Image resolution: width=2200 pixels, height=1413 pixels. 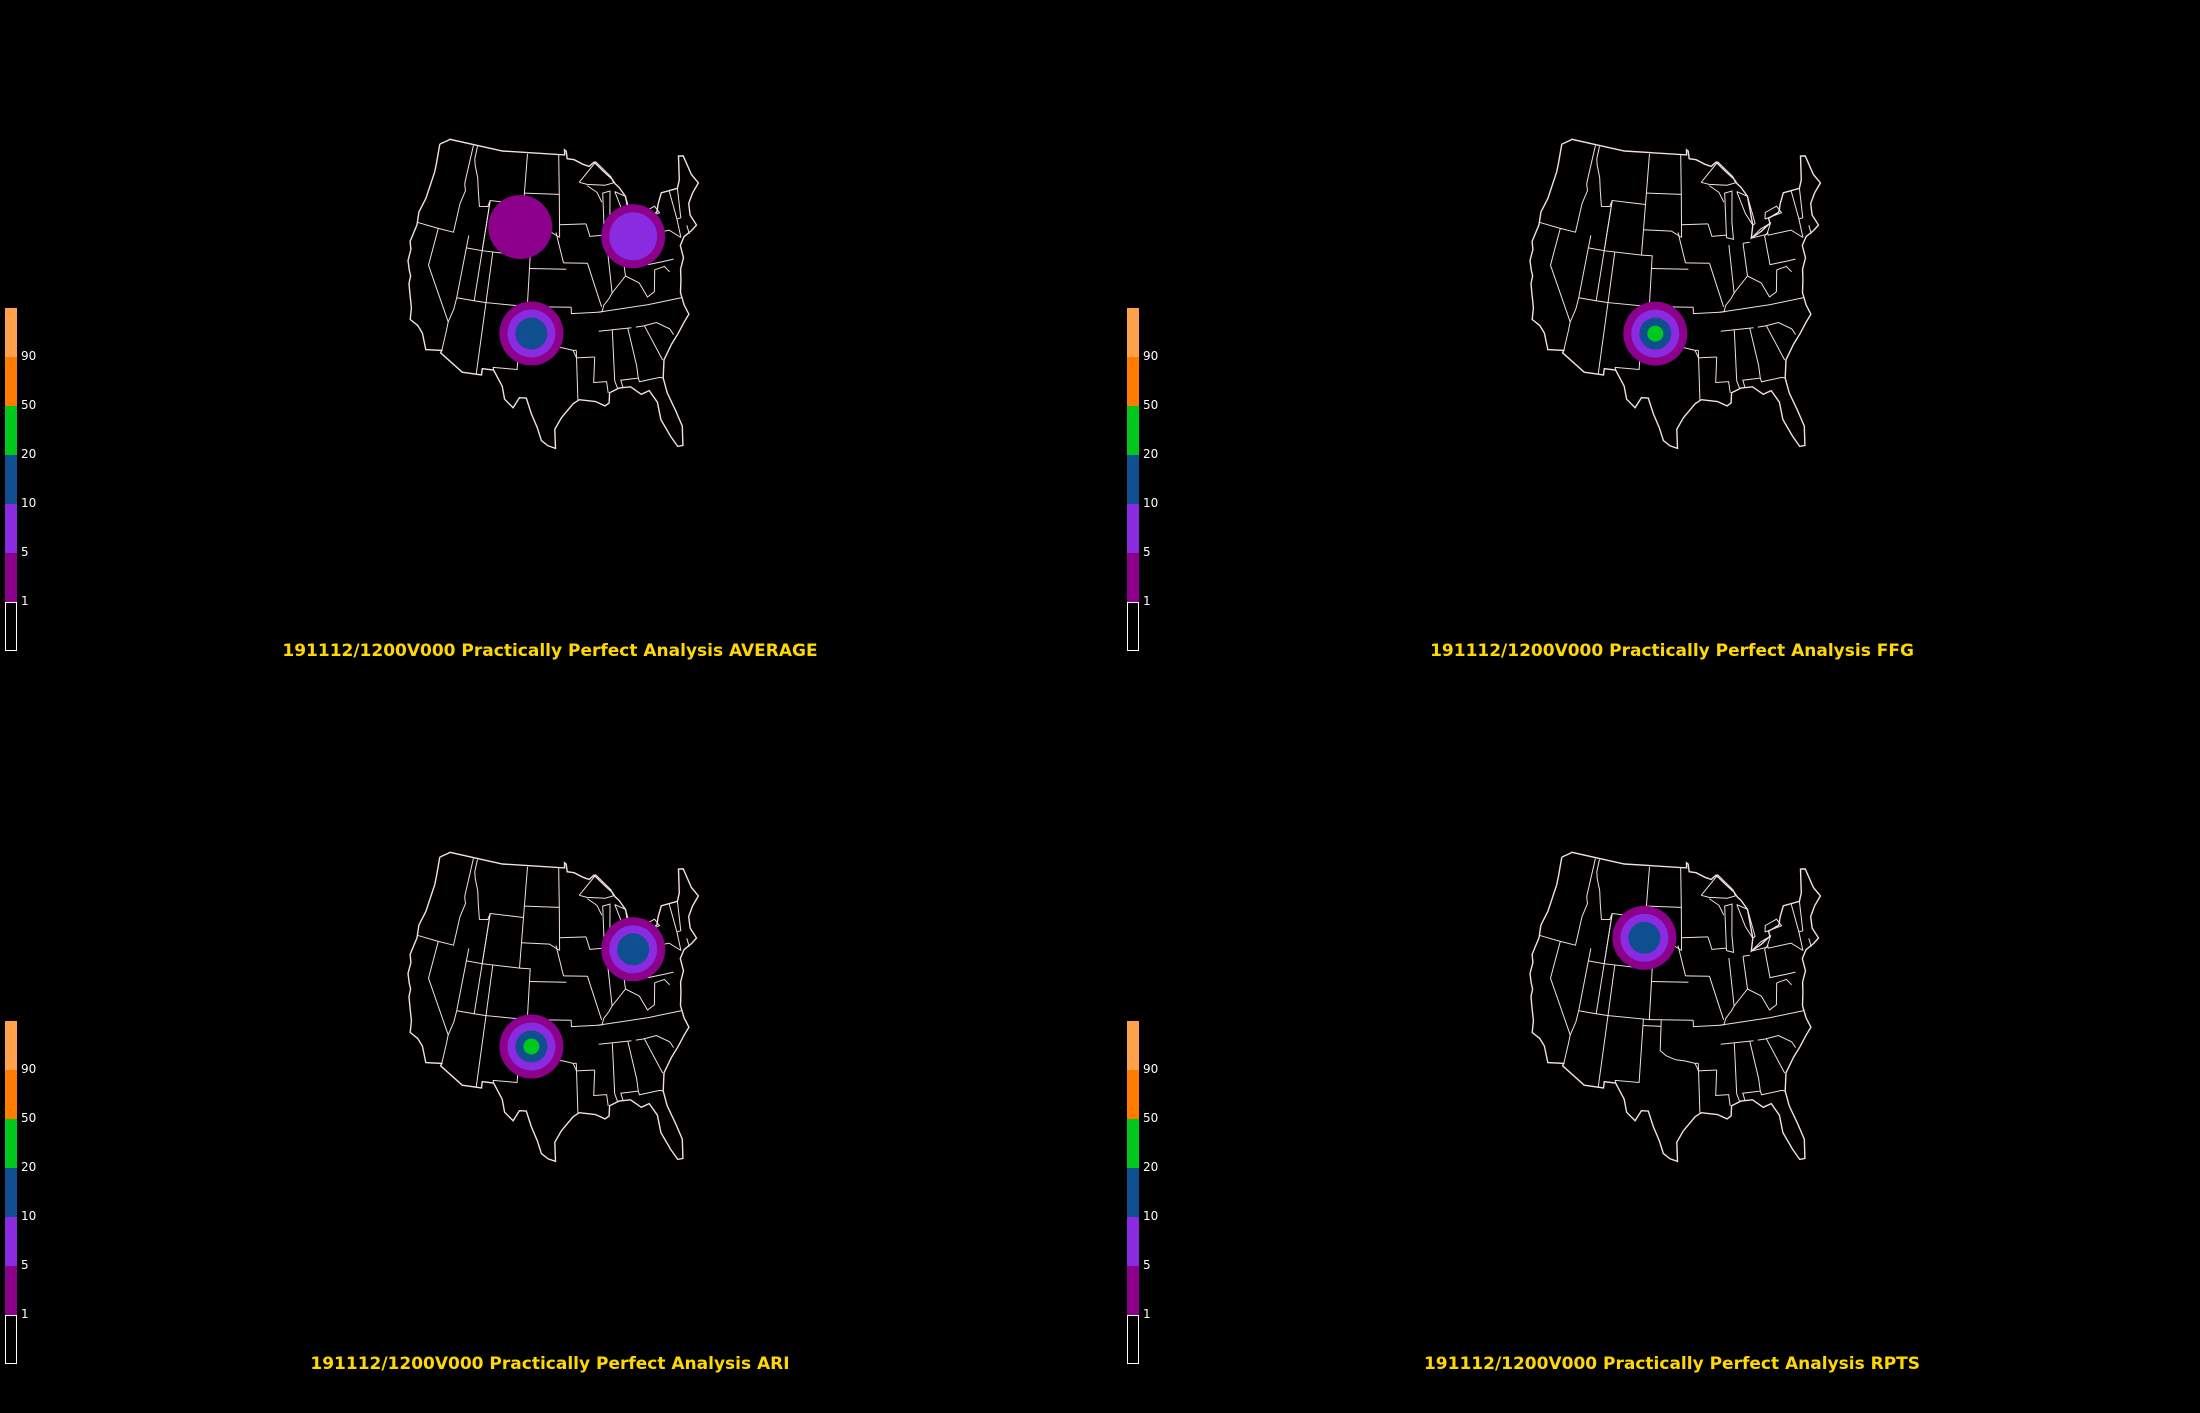 I want to click on colorbar-label: 20, so click(x=28, y=1167).